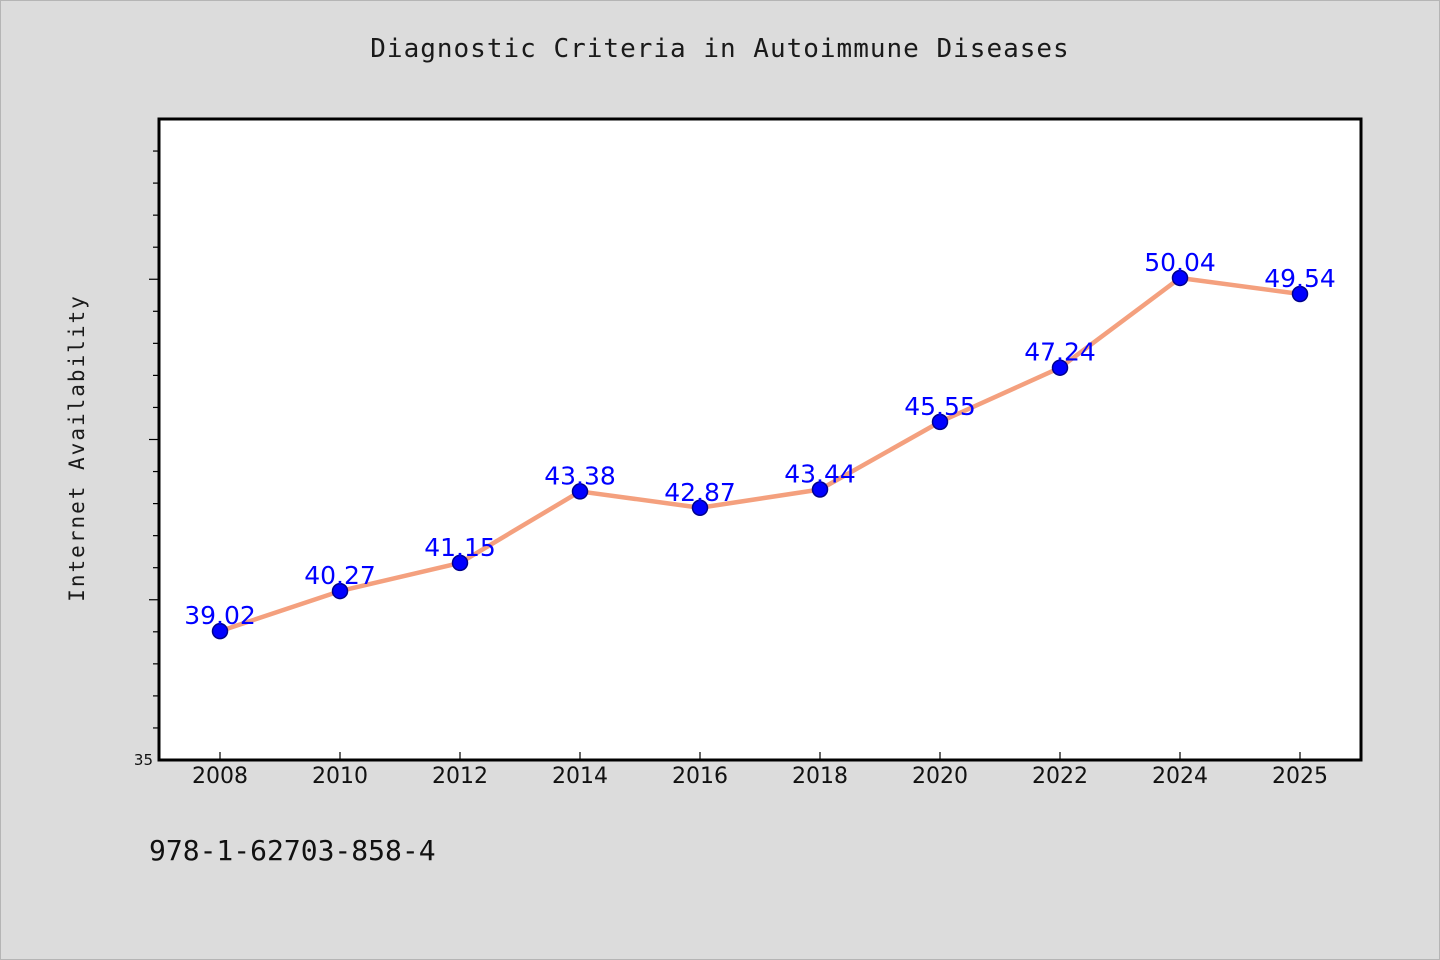  Describe the element at coordinates (220, 615) in the screenshot. I see `data-label: 39.02` at that location.